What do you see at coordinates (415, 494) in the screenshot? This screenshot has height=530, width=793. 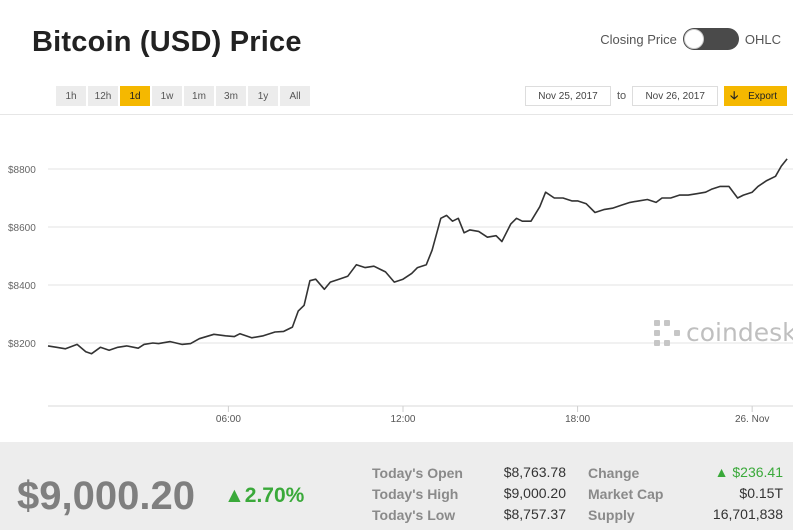 I see `todays-high-label: Today's High` at bounding box center [415, 494].